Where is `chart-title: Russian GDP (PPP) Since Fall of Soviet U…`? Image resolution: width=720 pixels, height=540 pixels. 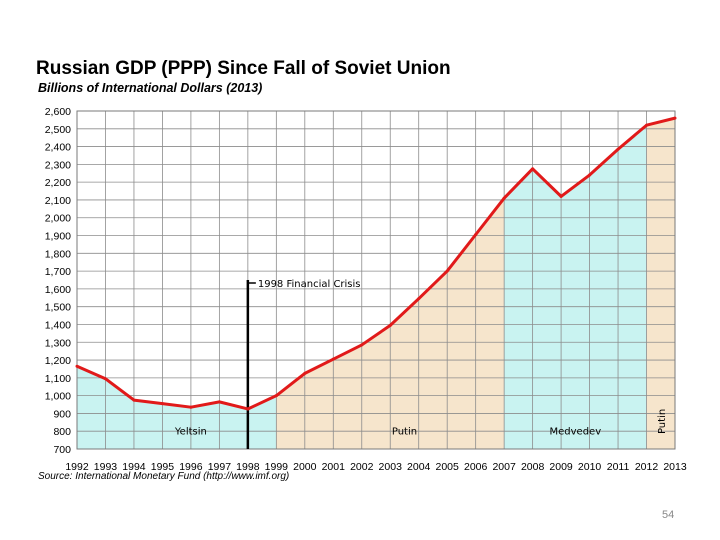 chart-title: Russian GDP (PPP) Since Fall of Soviet U… is located at coordinates (243, 68).